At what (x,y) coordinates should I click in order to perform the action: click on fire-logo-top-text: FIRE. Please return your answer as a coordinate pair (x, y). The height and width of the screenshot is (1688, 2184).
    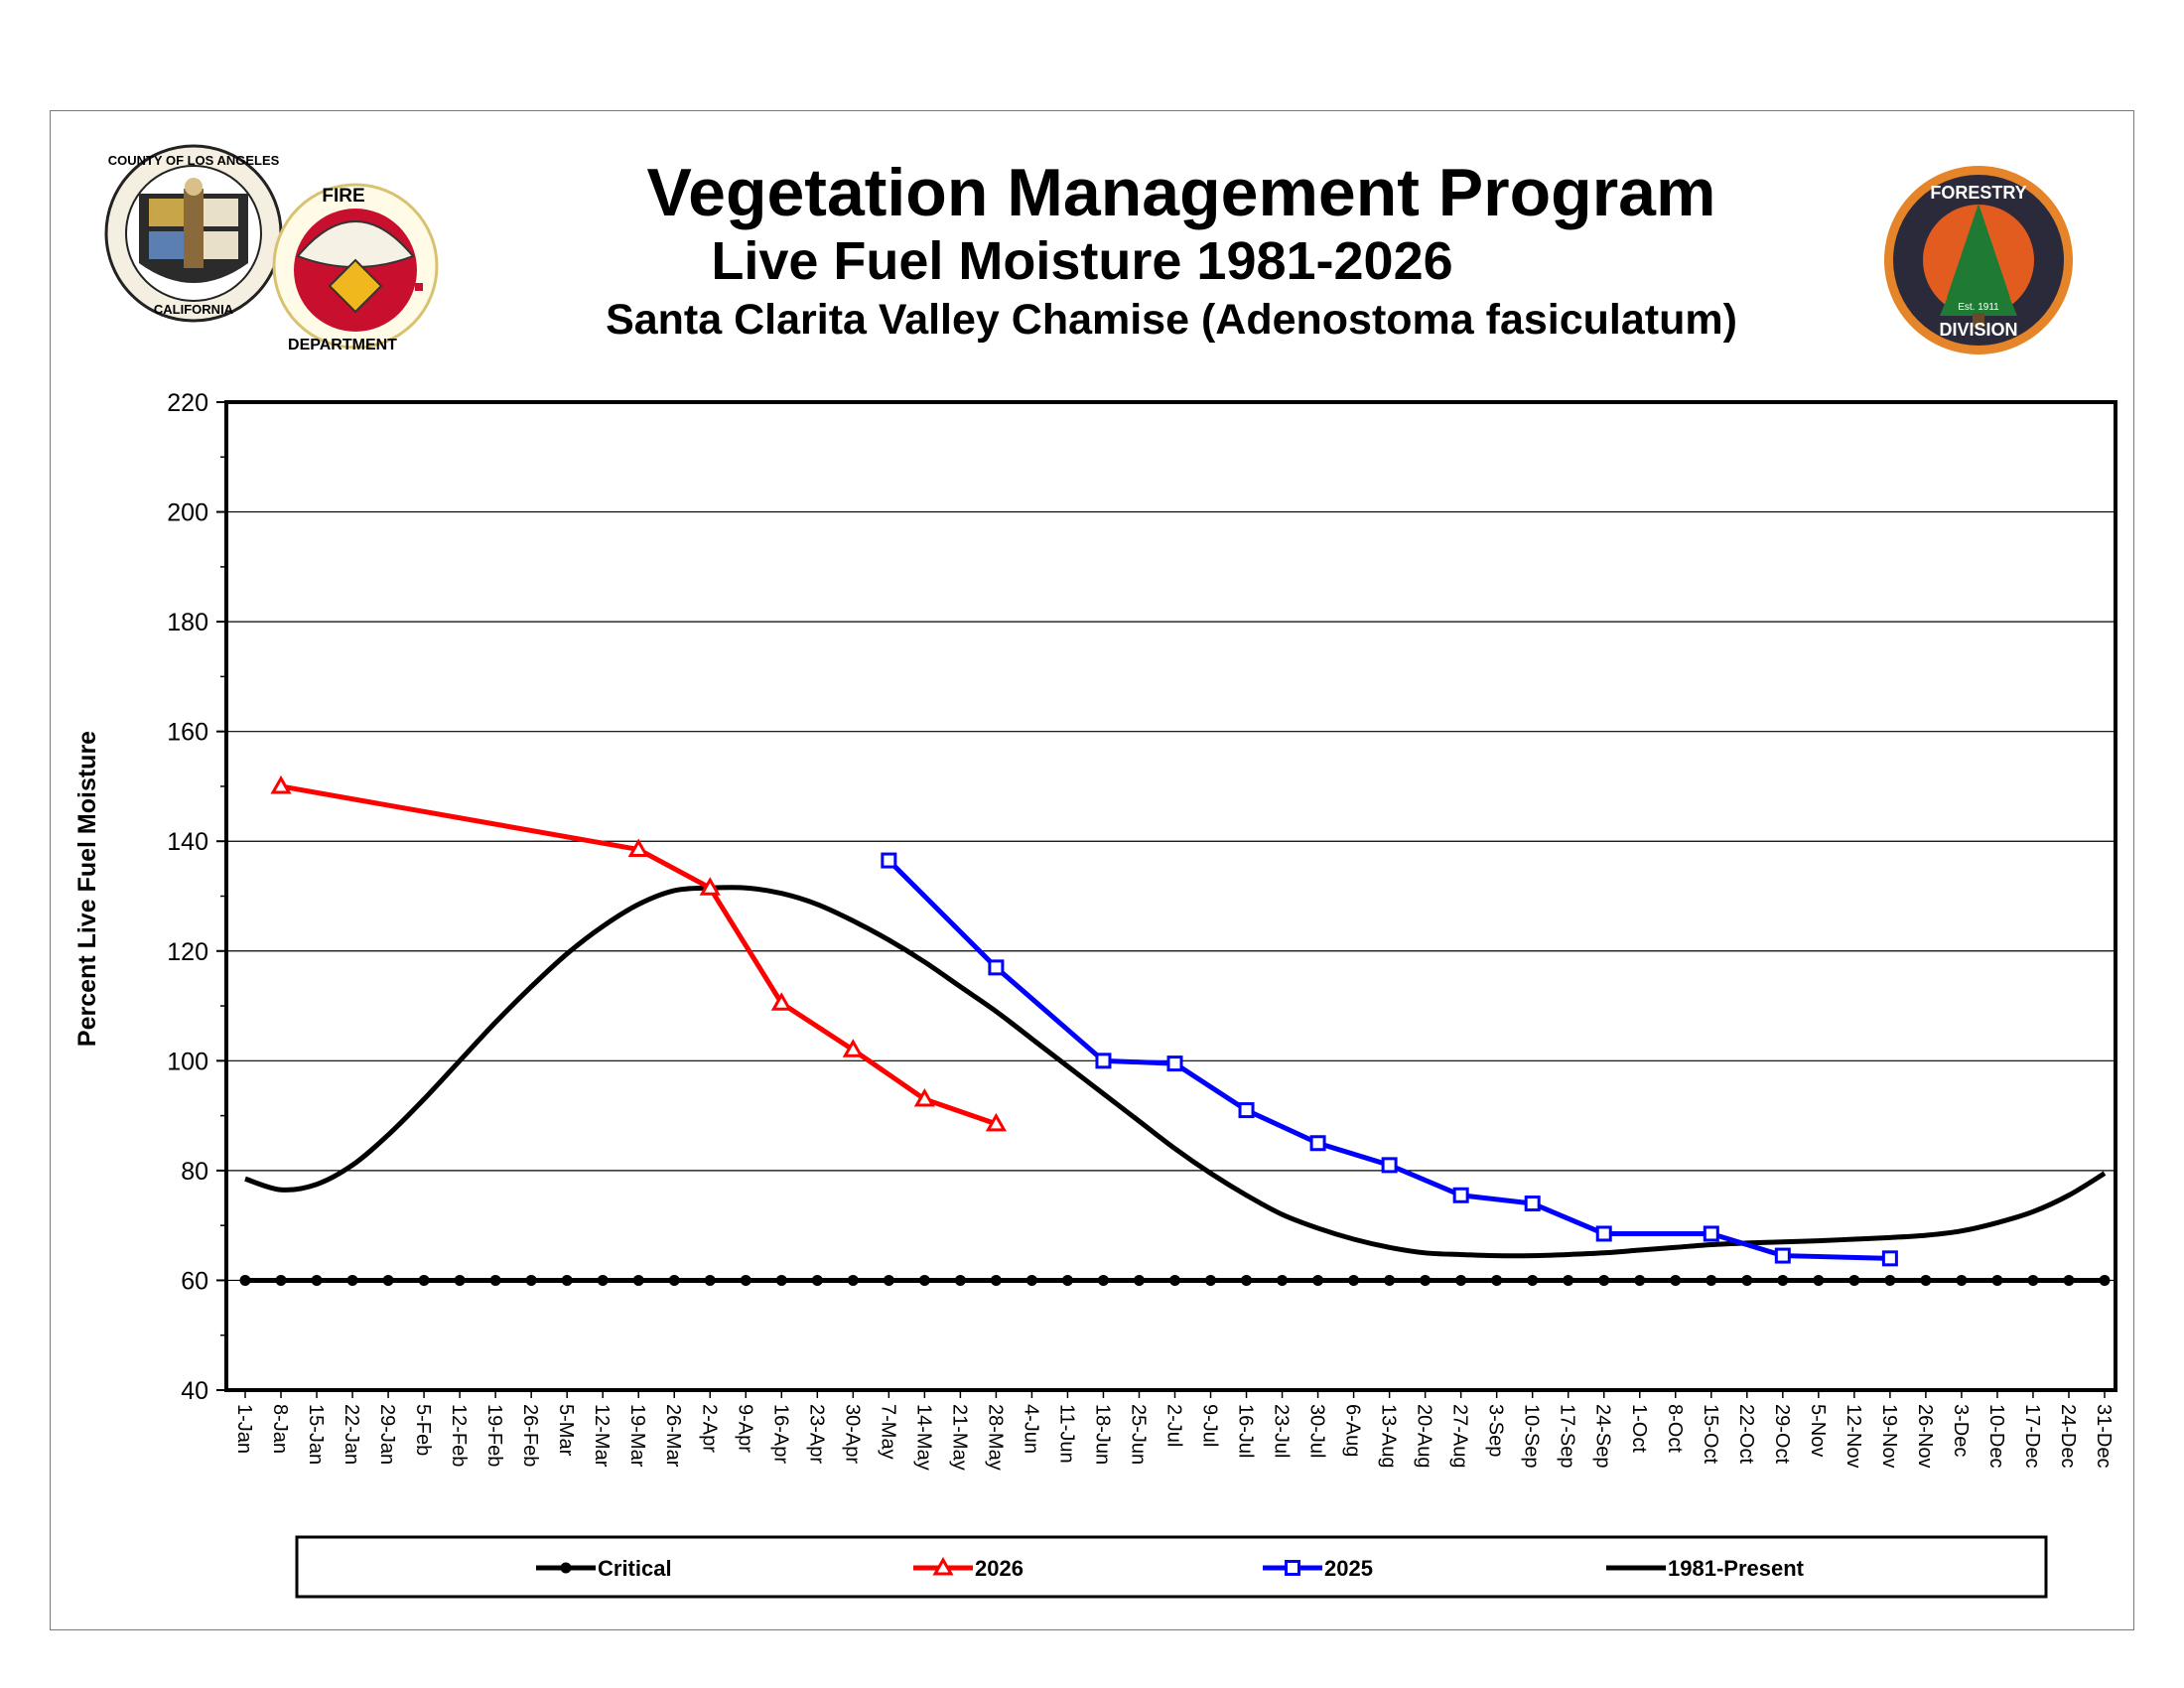
    Looking at the image, I should click on (343, 196).